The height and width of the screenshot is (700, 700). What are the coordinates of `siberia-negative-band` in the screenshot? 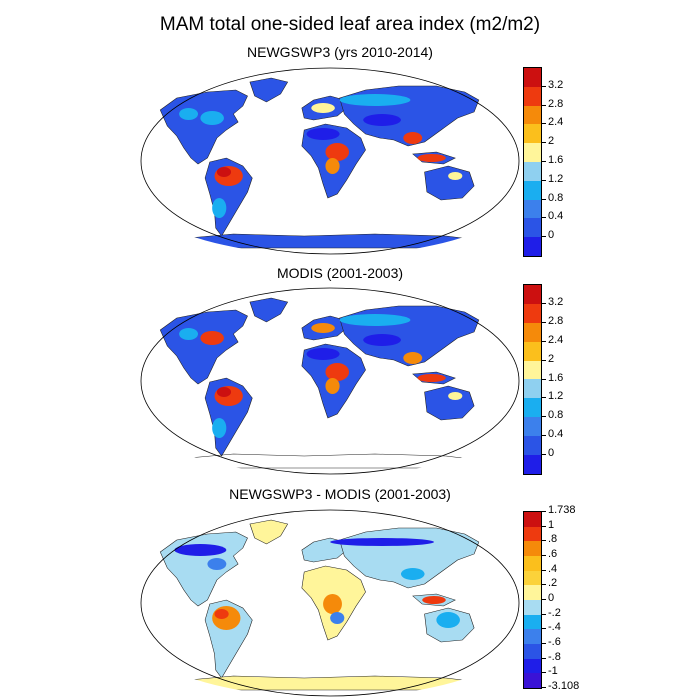 It's located at (382, 542).